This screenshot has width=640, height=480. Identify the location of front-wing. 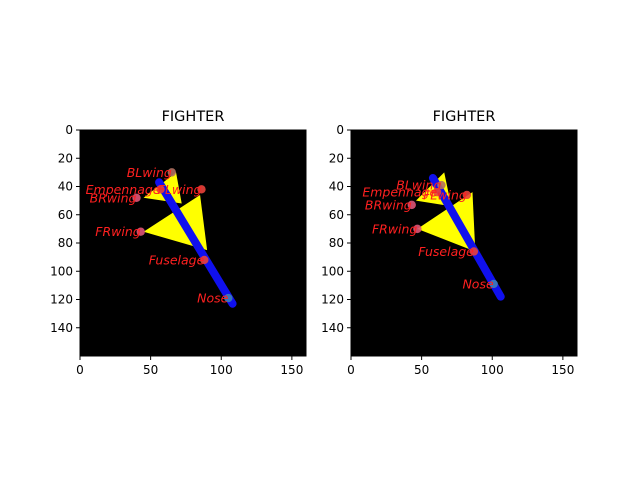
(446, 222).